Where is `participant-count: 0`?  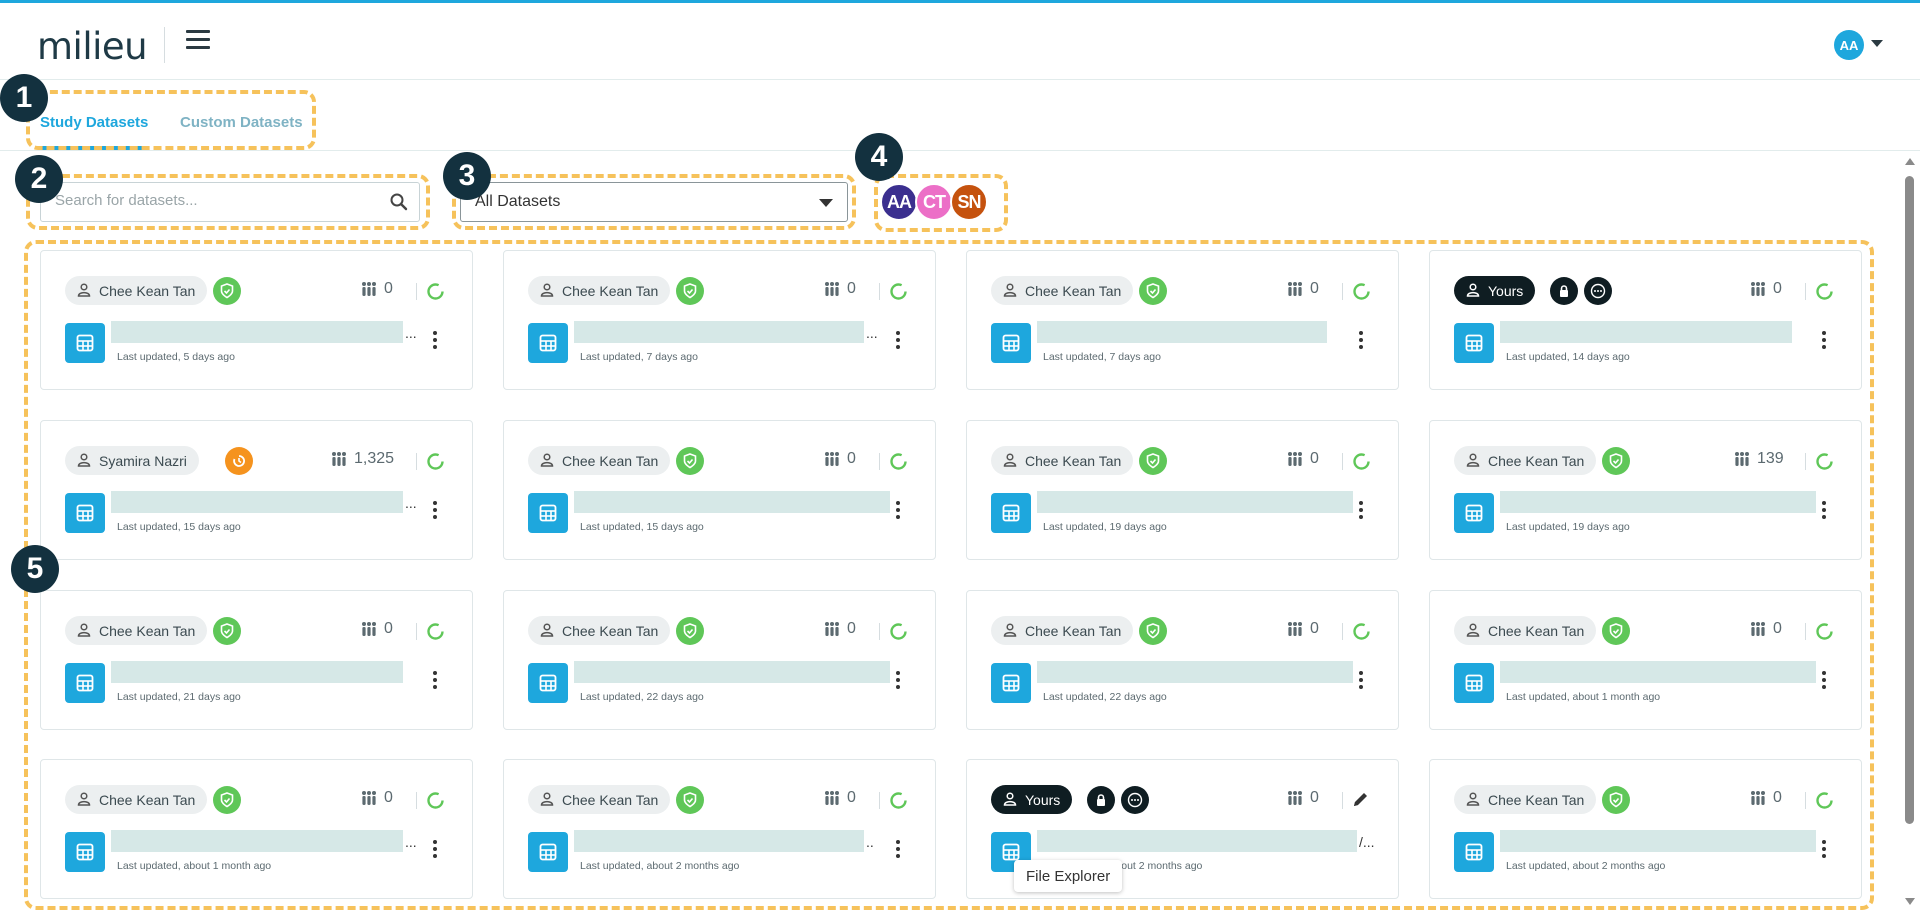
participant-count: 0 is located at coordinates (376, 289).